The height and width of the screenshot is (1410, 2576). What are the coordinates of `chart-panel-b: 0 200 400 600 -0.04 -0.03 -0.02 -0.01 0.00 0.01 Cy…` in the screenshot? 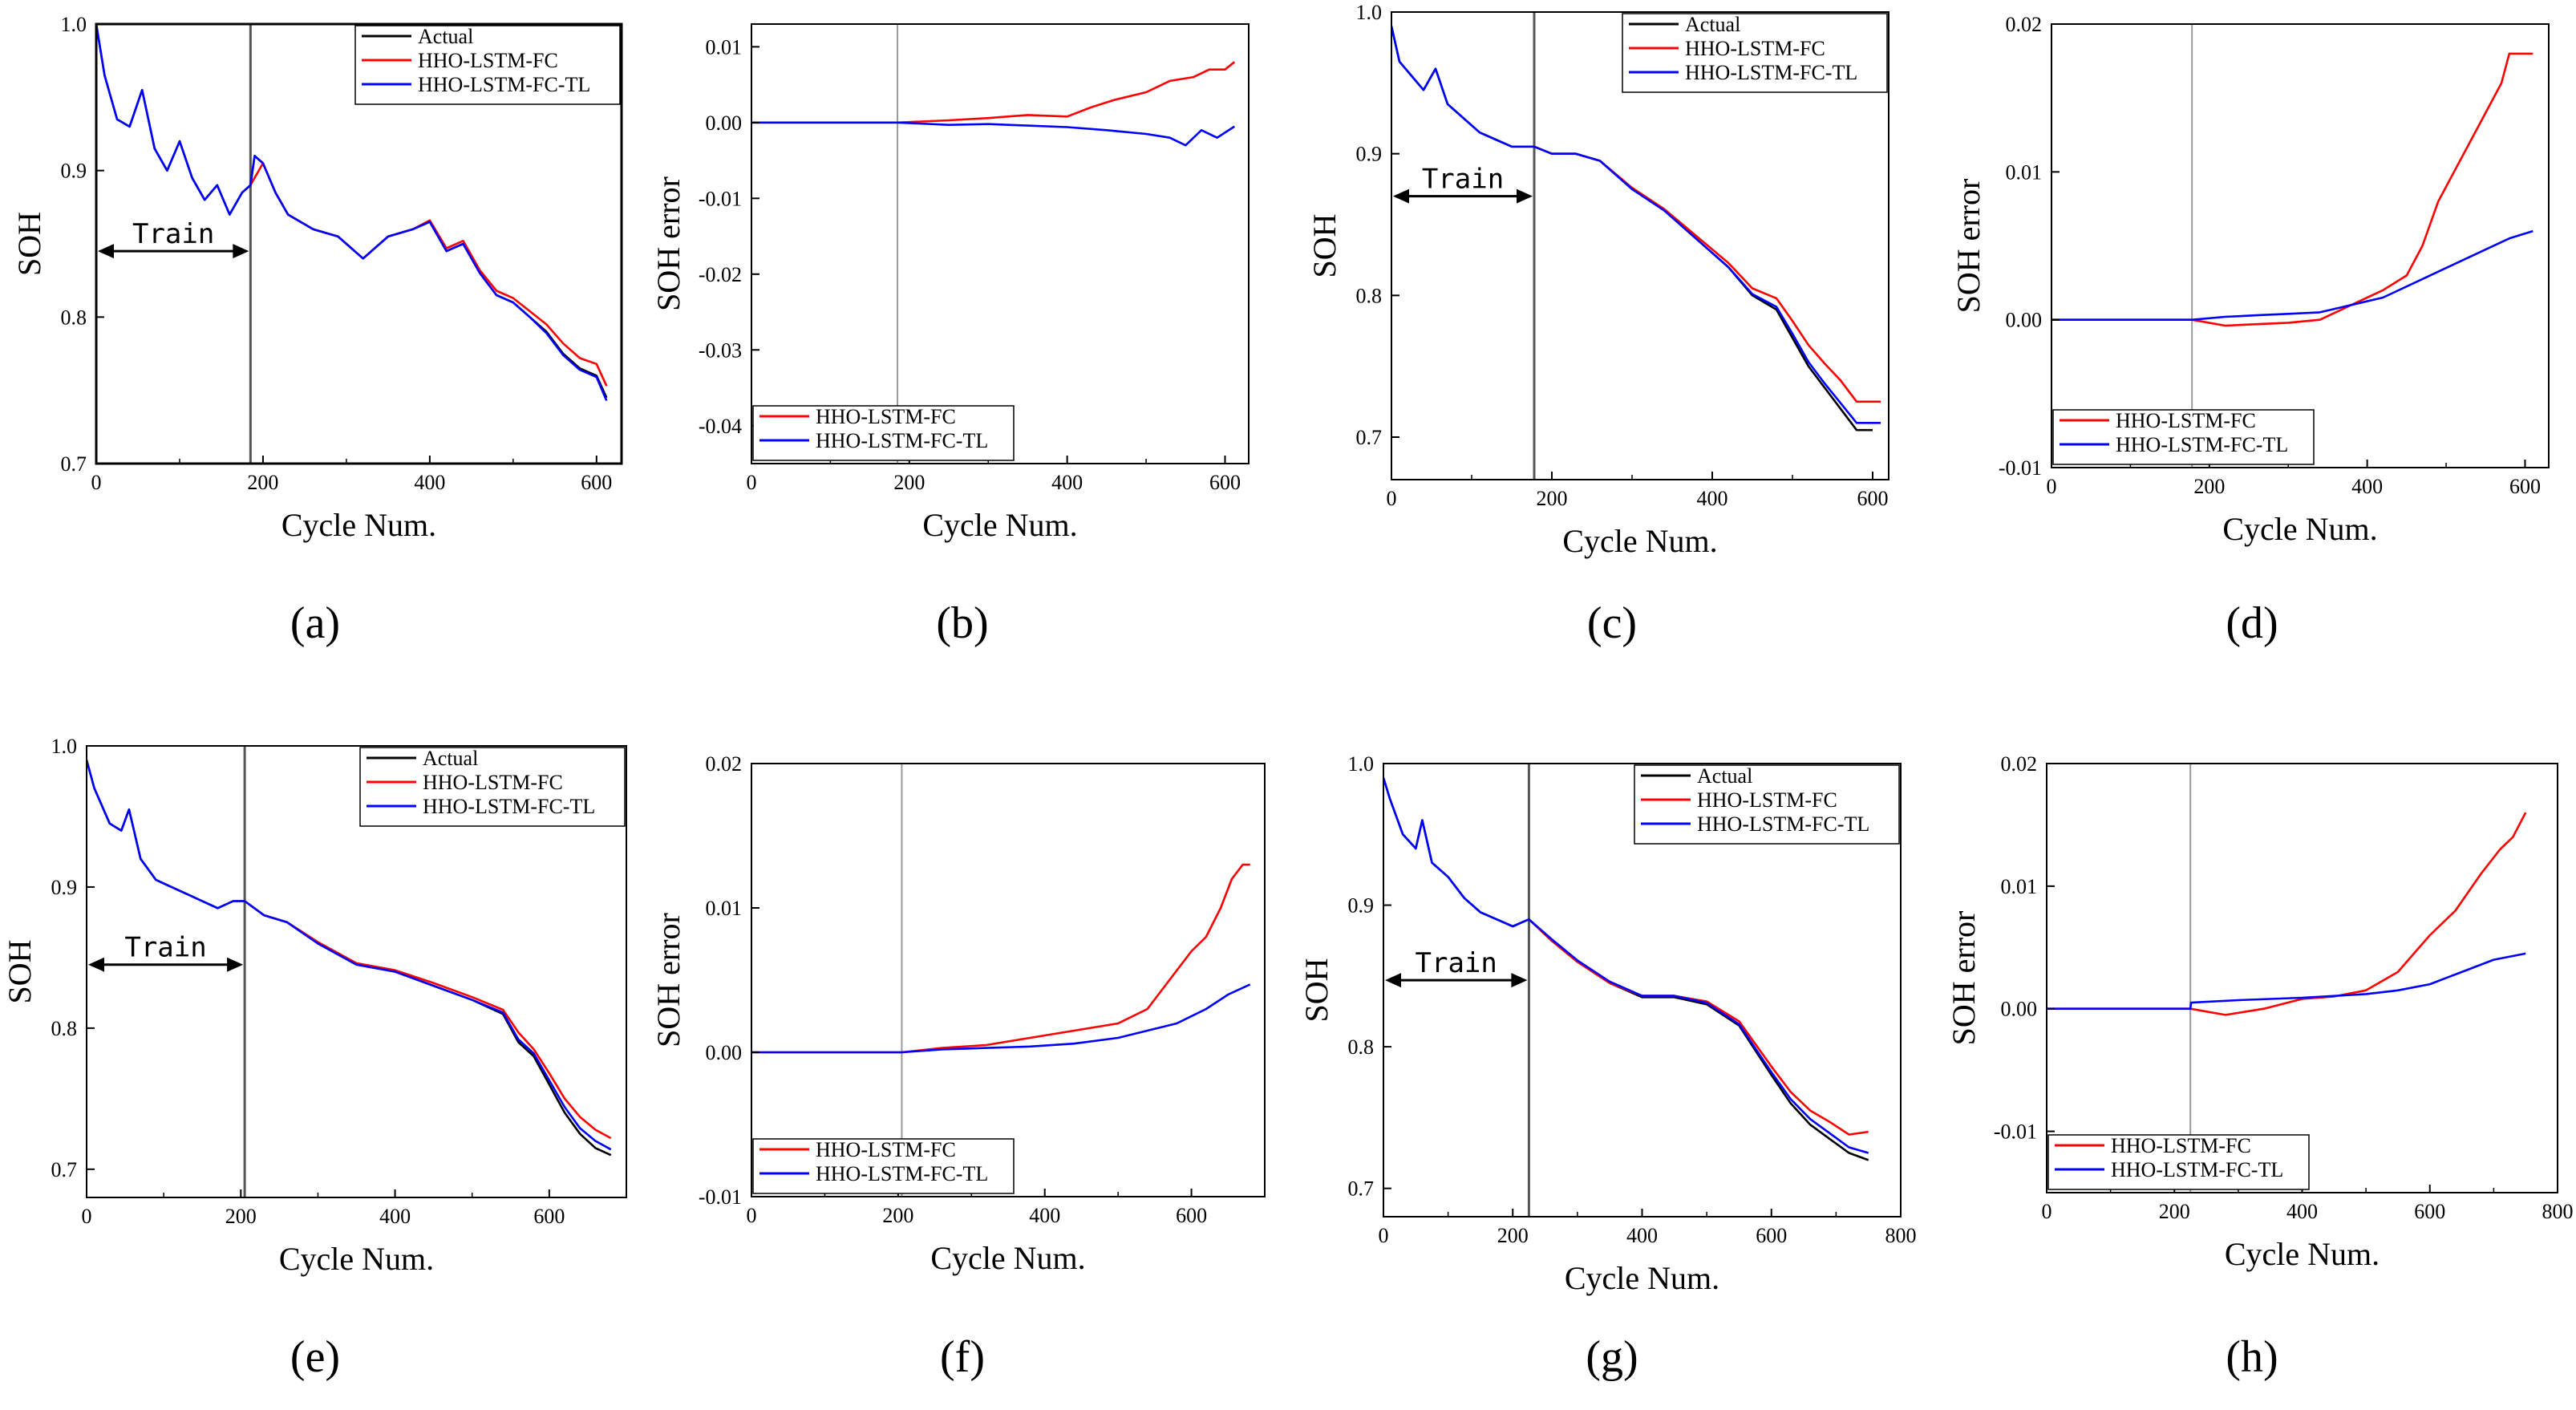 It's located at (950, 335).